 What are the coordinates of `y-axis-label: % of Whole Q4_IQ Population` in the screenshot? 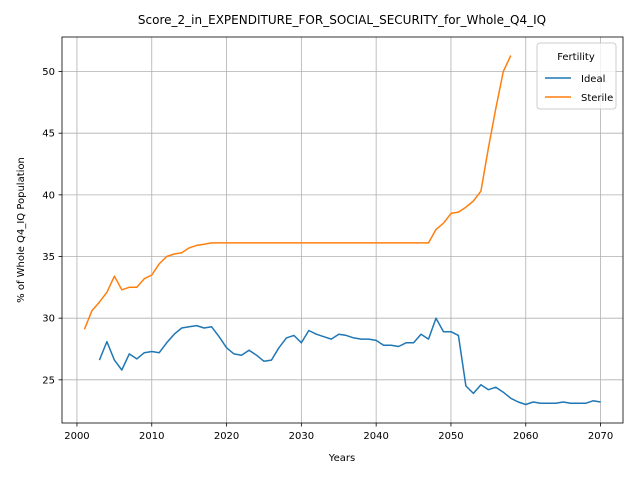 It's located at (21, 230).